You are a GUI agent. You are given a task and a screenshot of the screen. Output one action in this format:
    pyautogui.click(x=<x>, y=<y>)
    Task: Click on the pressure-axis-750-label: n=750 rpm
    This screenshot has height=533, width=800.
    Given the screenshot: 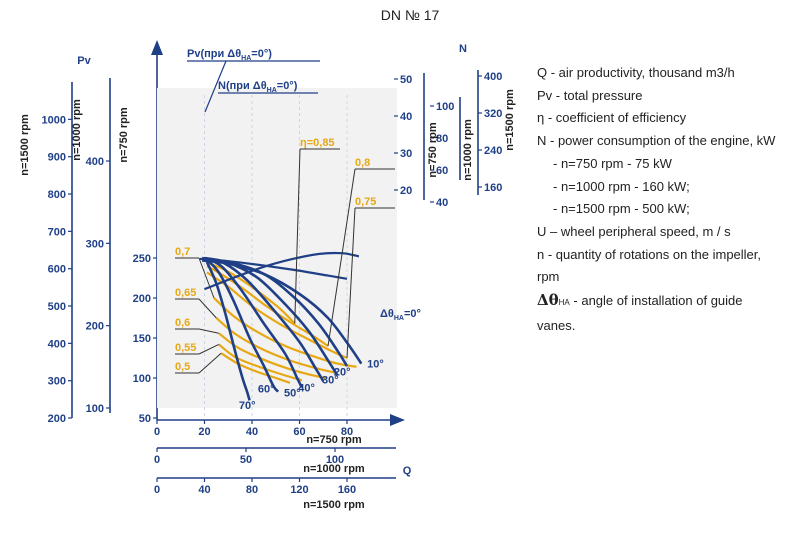 What is the action you would take?
    pyautogui.click(x=124, y=135)
    